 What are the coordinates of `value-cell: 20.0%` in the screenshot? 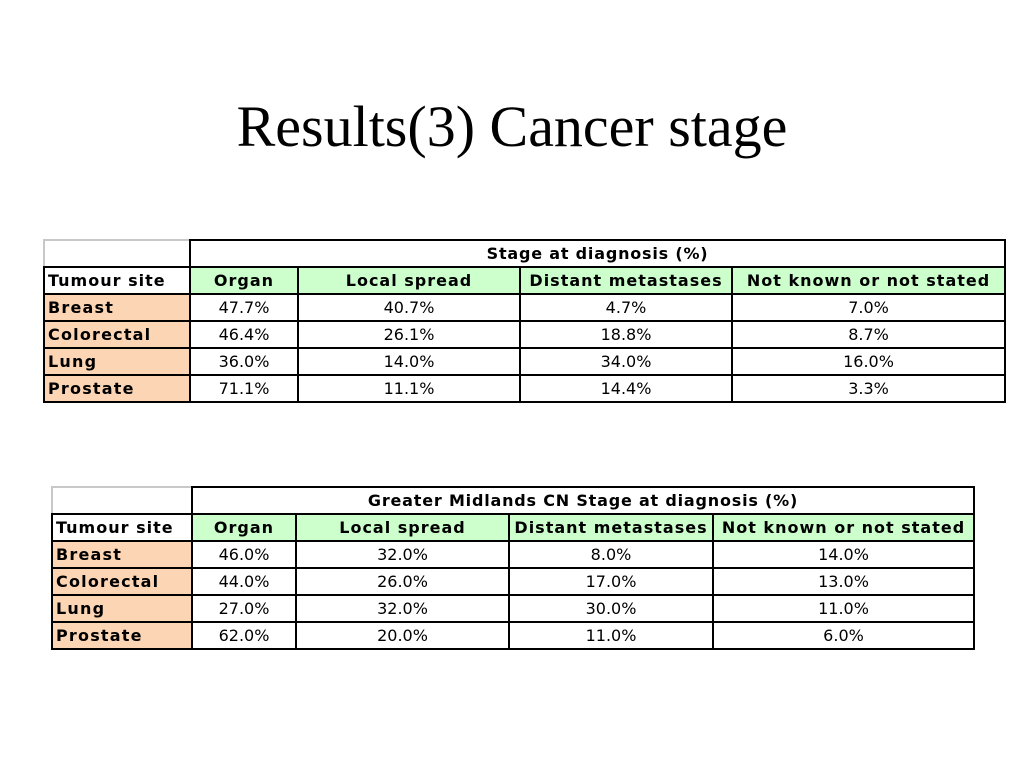 It's located at (402, 635).